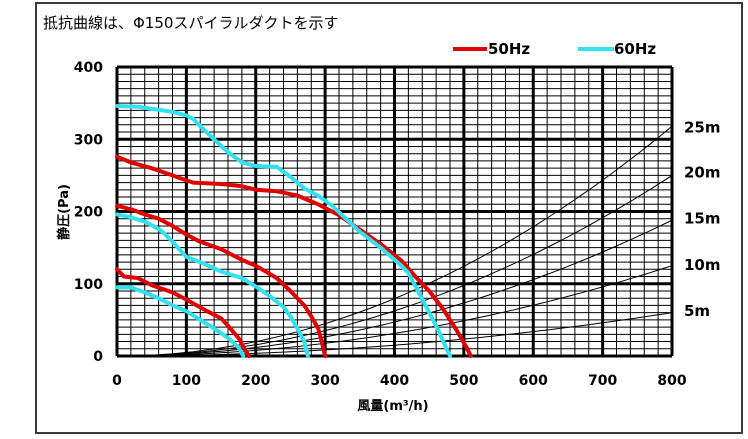  Describe the element at coordinates (98, 357) in the screenshot. I see `y-tick-label: 0` at that location.